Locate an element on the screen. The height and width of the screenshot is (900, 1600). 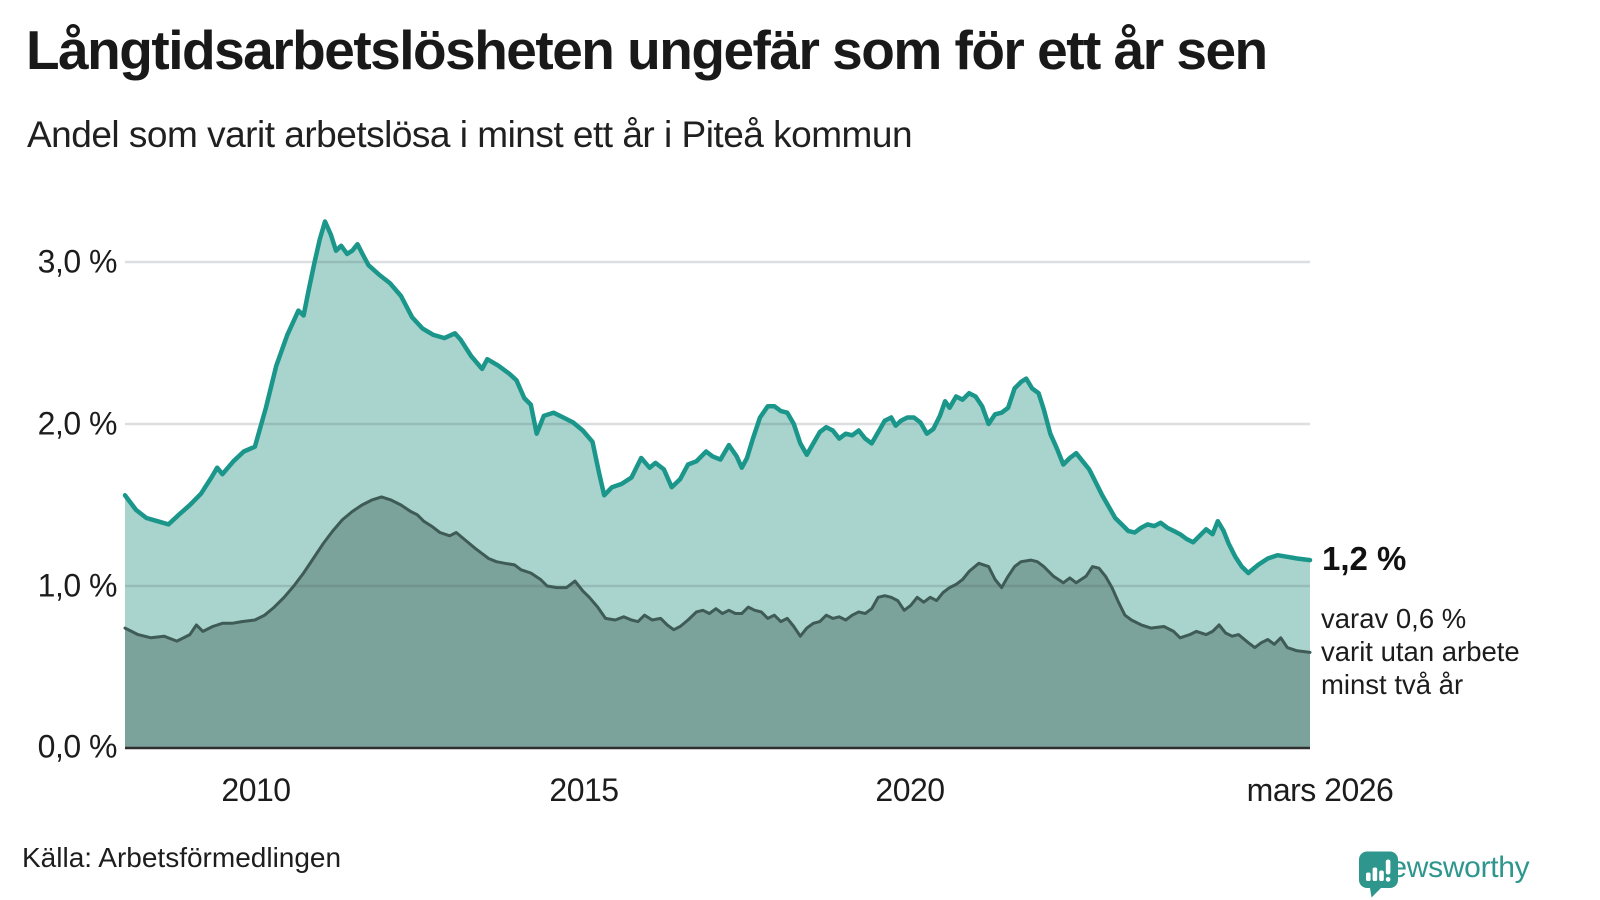
y-tick-2: 2,0 % is located at coordinates (77, 423).